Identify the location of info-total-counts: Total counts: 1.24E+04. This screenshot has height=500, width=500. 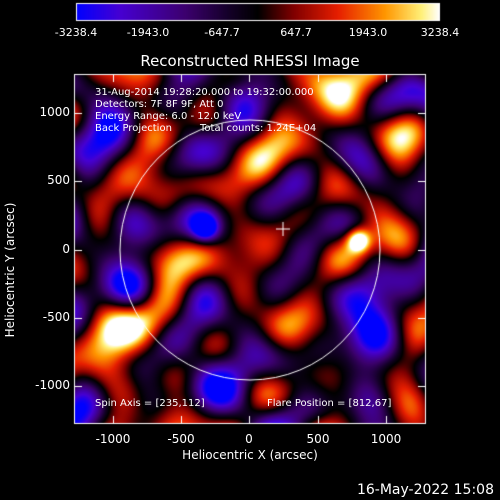
(258, 128).